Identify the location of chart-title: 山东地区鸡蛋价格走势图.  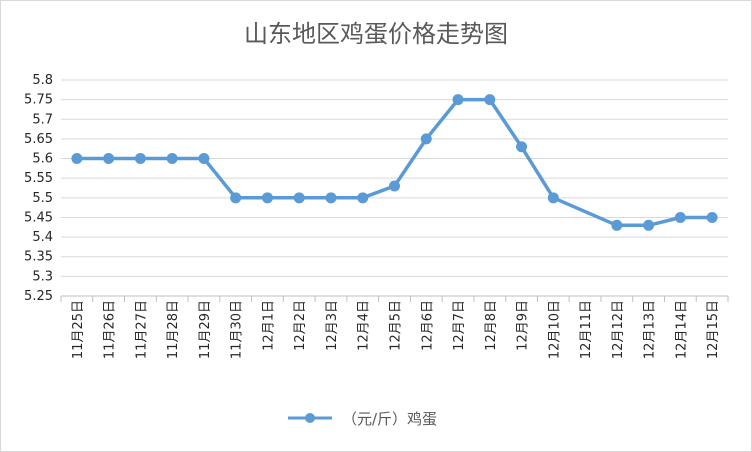
(376, 34).